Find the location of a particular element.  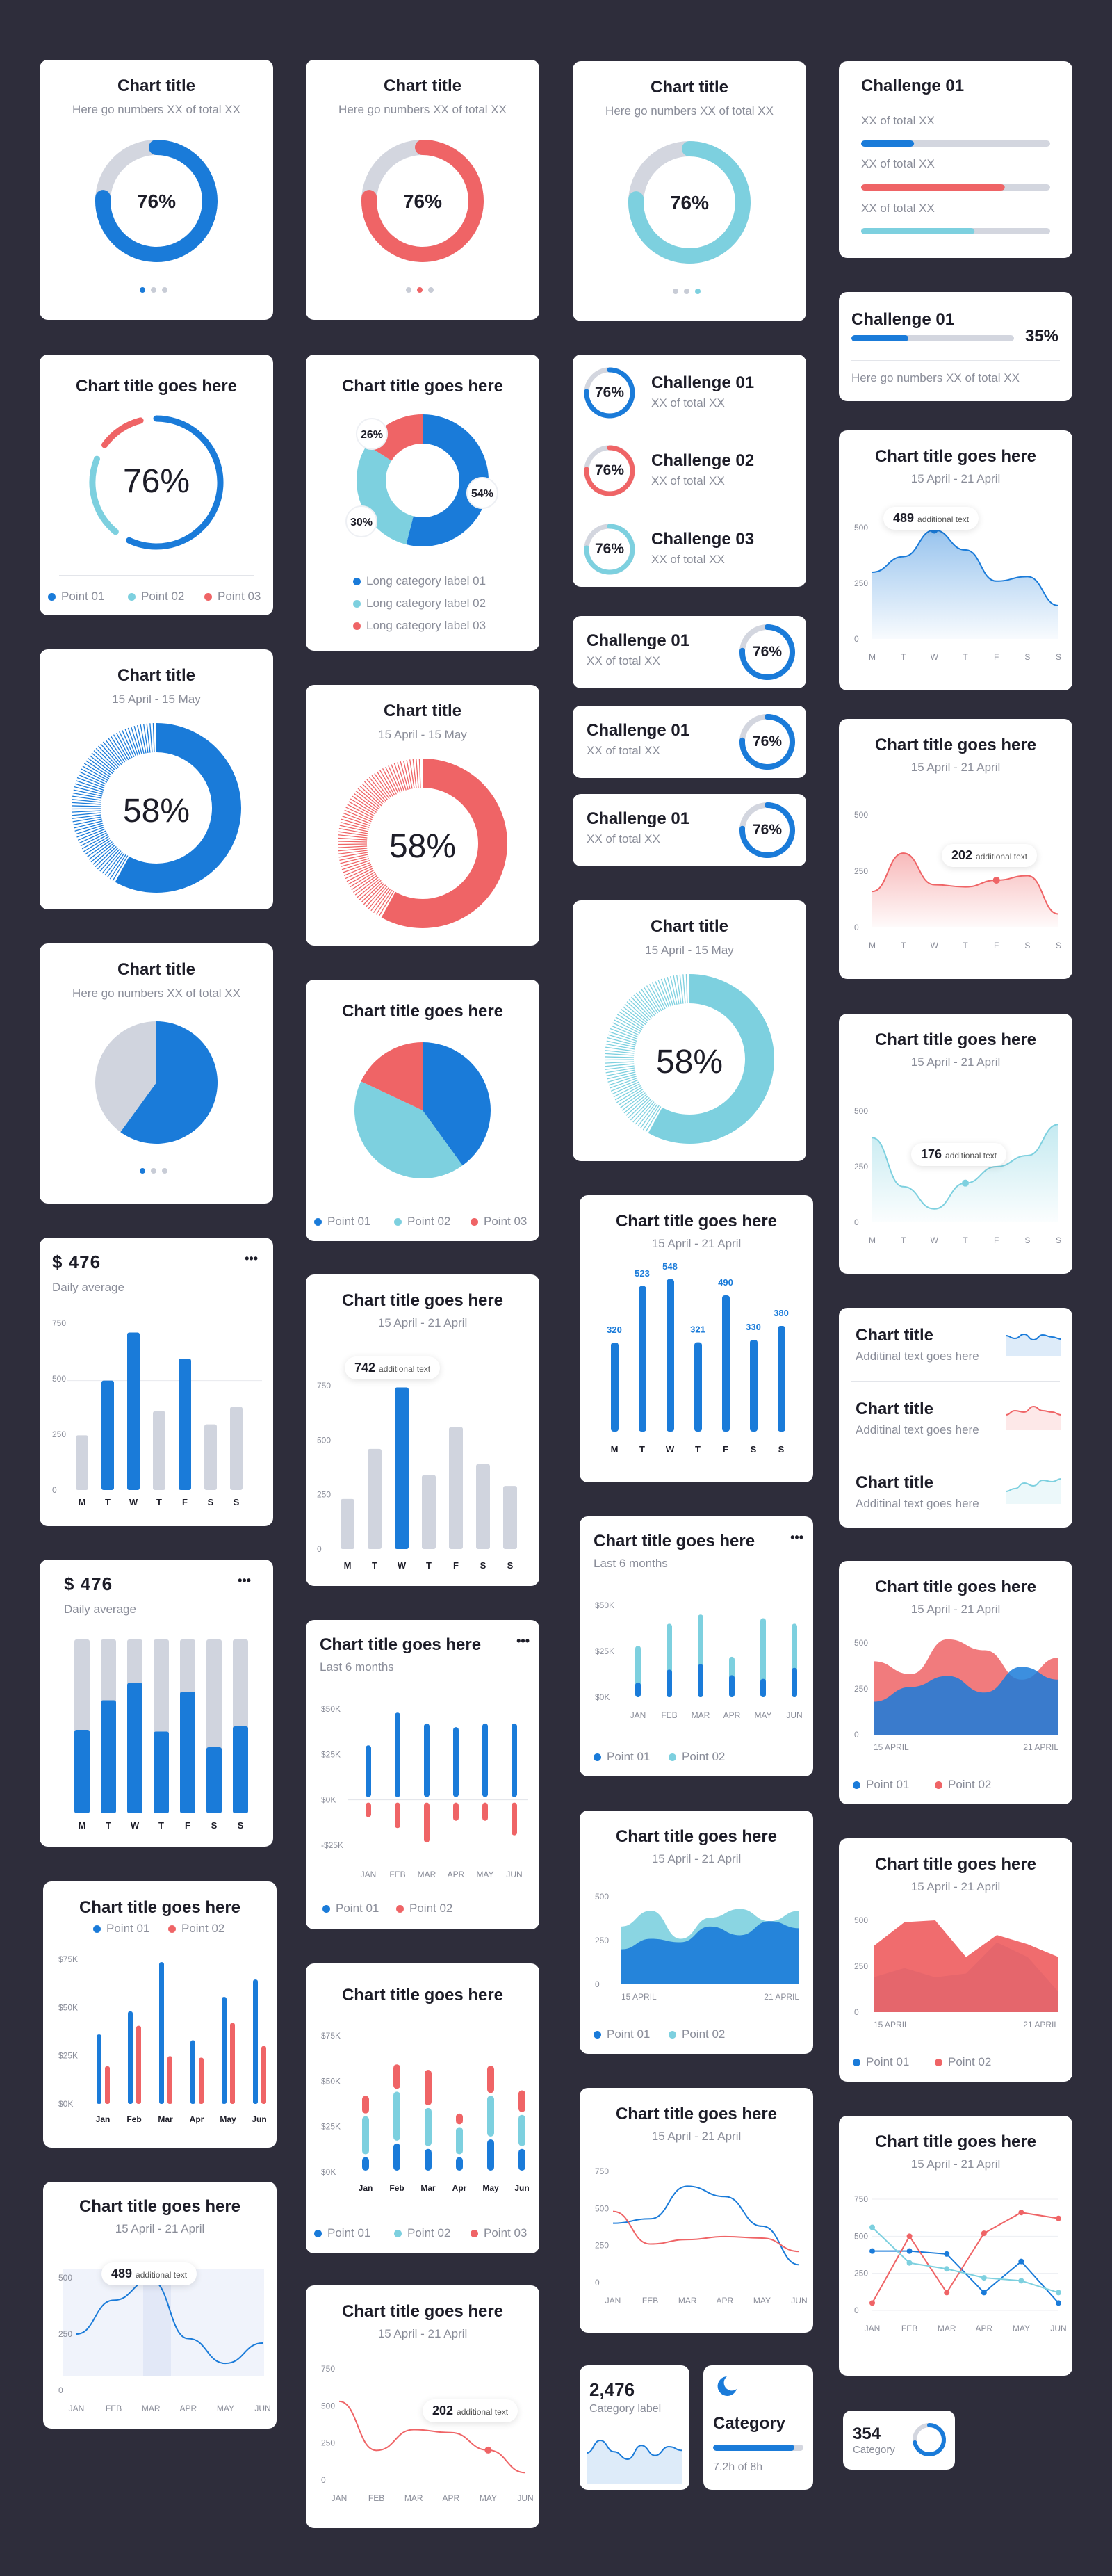

ring-value: 76% is located at coordinates (609, 549).